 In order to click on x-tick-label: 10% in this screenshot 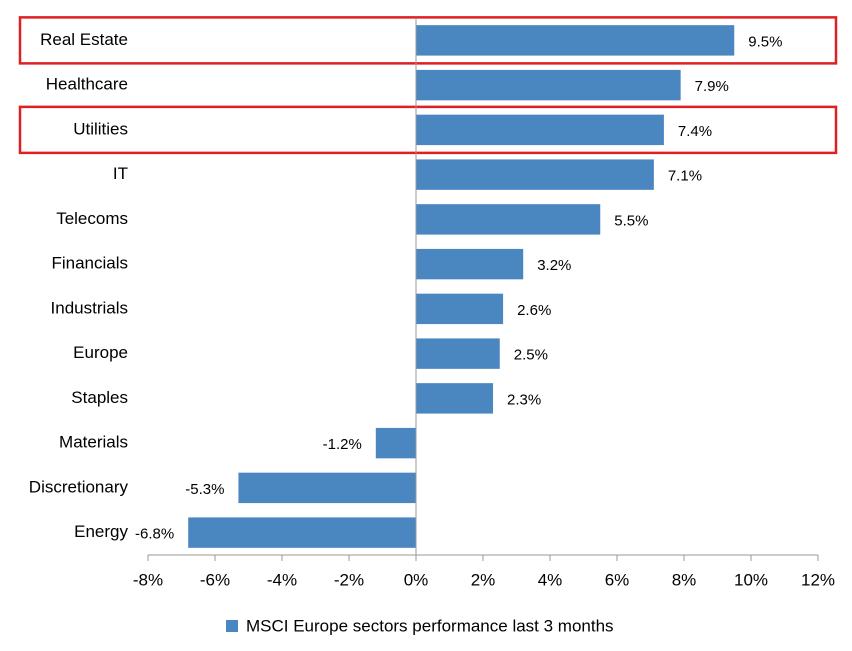, I will do `click(751, 579)`.